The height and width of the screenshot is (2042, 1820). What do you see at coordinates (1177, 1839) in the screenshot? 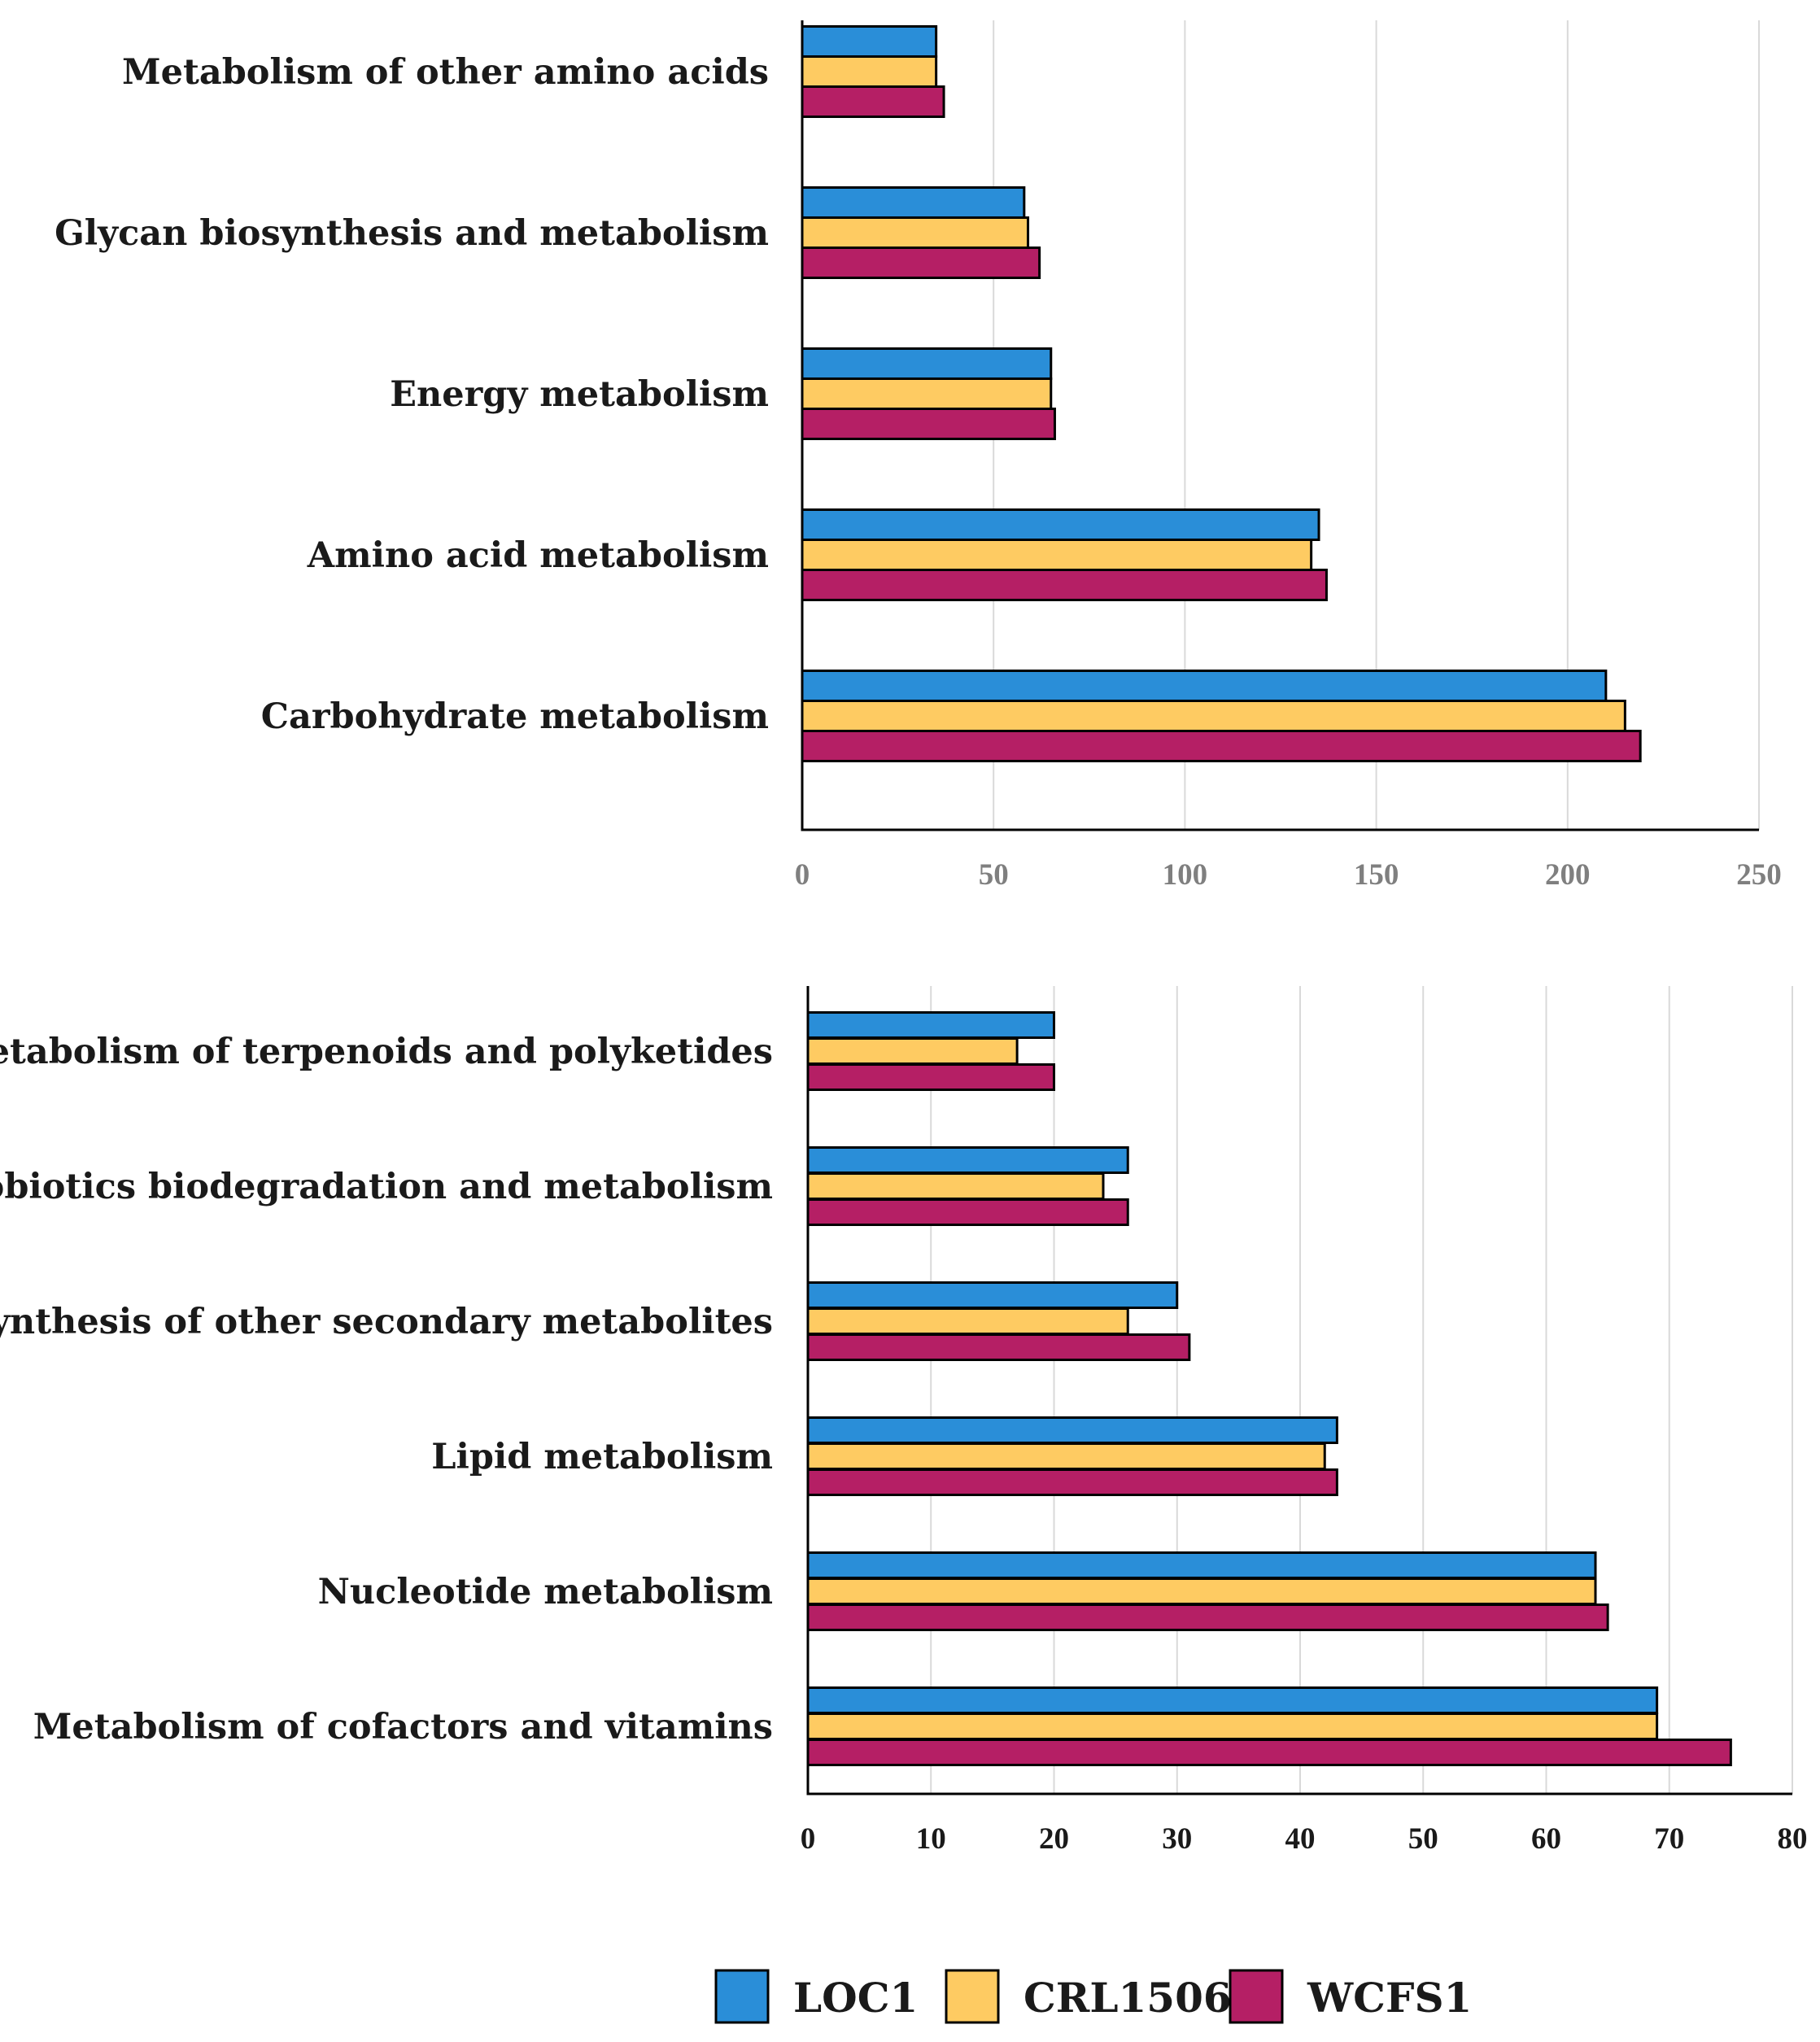
I see `bottom-tick-label-30: 30` at bounding box center [1177, 1839].